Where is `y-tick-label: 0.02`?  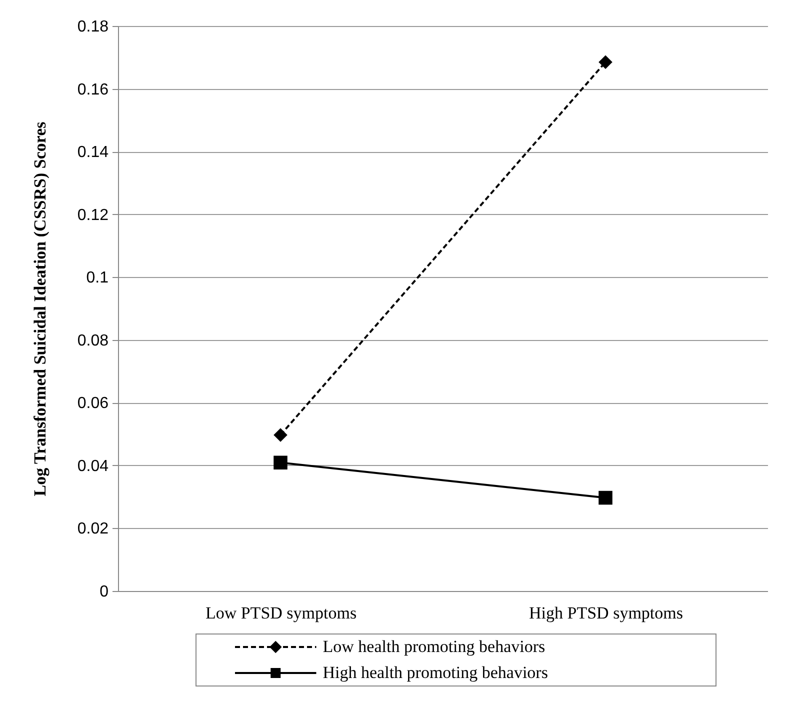 y-tick-label: 0.02 is located at coordinates (93, 529).